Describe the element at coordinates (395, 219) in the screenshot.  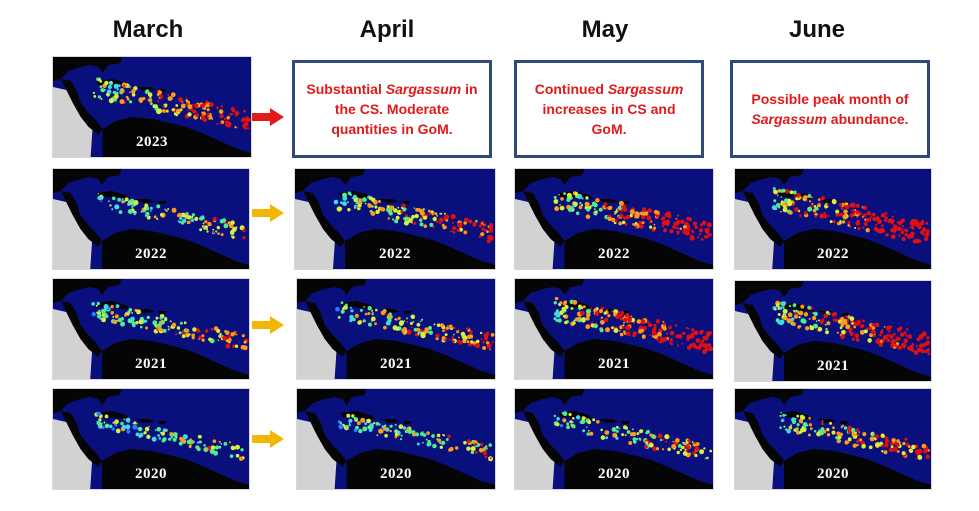
I see `map-2022-april: 2022` at that location.